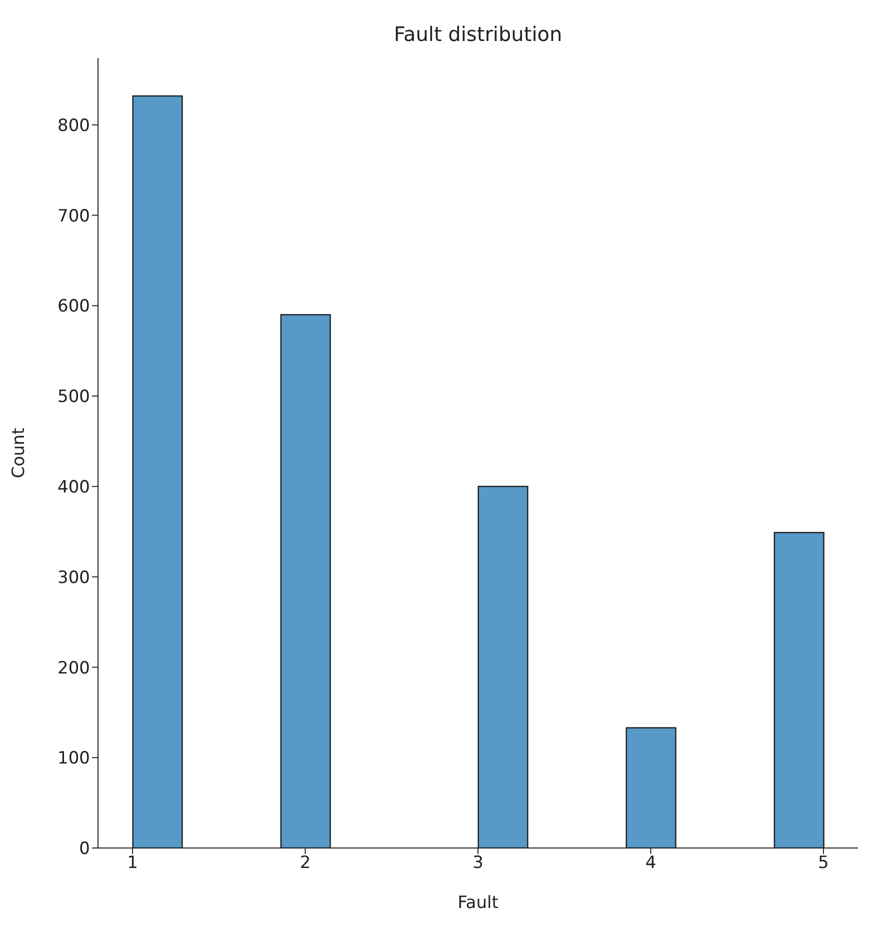 The height and width of the screenshot is (926, 873). I want to click on y-tick-label: 700, so click(74, 216).